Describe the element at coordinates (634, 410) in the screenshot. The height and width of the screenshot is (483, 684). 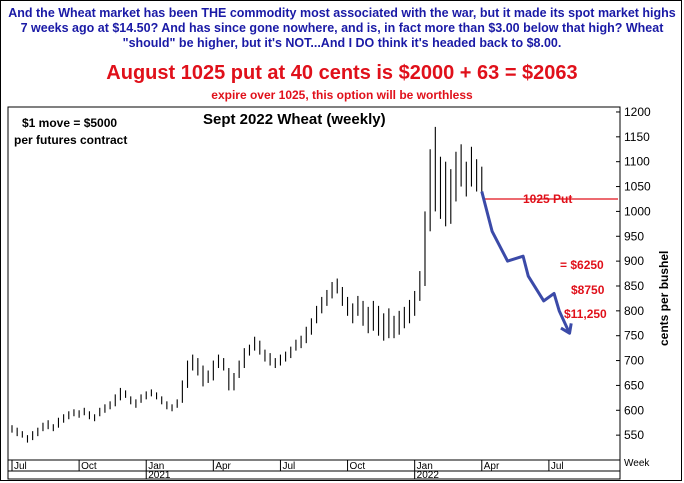
I see `y-tick-label: 600` at that location.